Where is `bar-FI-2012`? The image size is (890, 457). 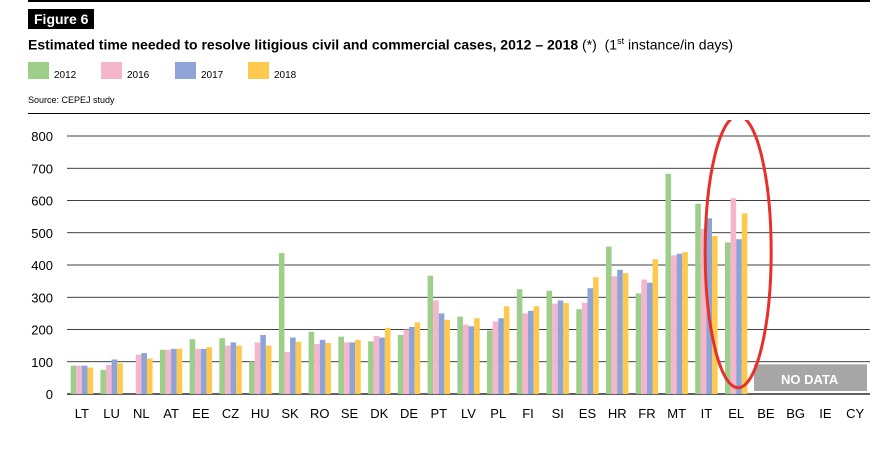
bar-FI-2012 is located at coordinates (519, 341).